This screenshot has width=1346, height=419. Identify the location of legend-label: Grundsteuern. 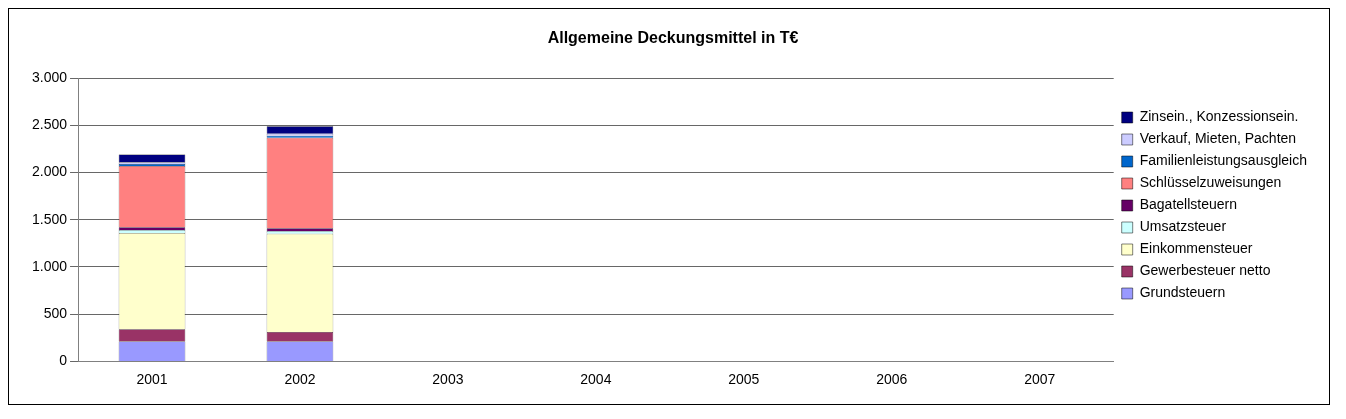
(1182, 292).